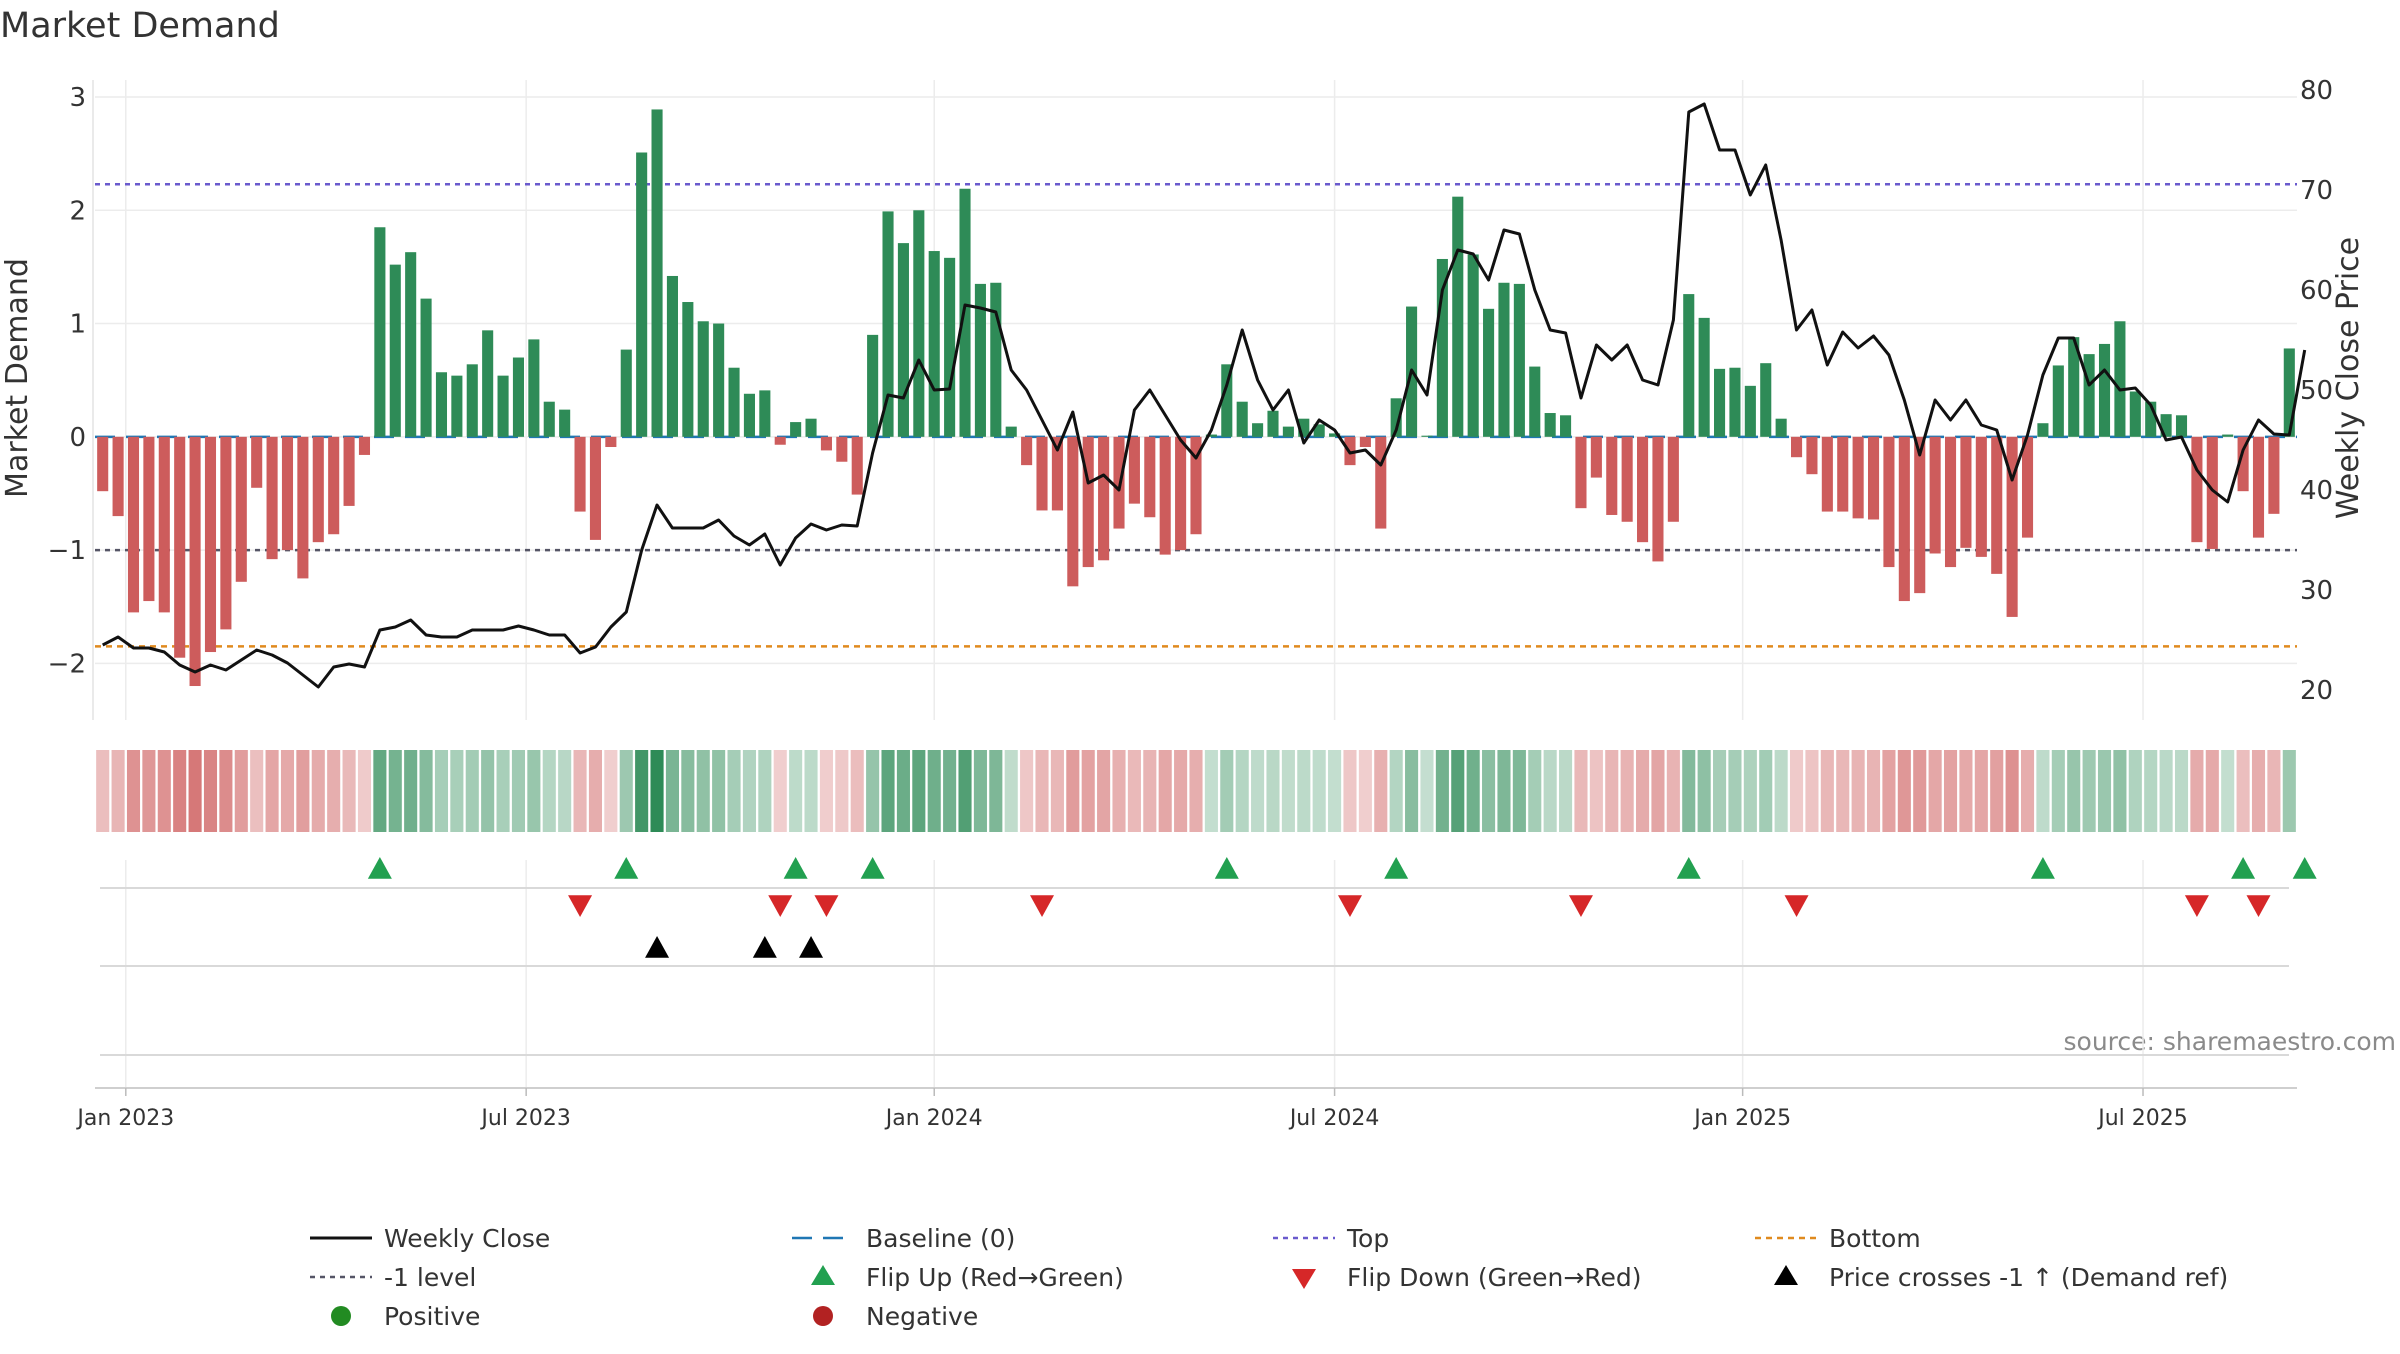  What do you see at coordinates (2316, 291) in the screenshot?
I see `y-right-tick-label: 60` at bounding box center [2316, 291].